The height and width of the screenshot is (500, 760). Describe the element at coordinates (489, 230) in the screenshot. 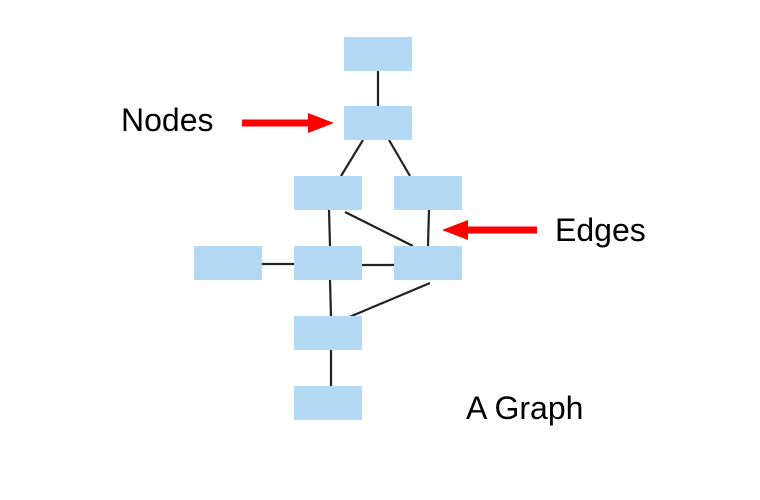

I see `edges-arrow` at that location.